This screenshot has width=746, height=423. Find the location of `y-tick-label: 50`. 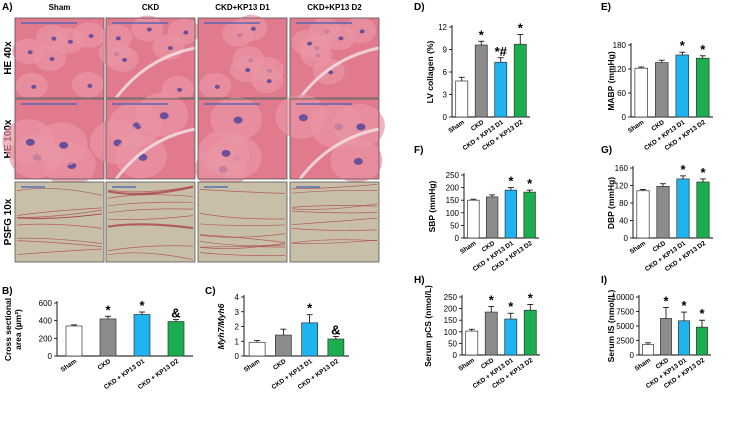

y-tick-label: 50 is located at coordinates (454, 225).